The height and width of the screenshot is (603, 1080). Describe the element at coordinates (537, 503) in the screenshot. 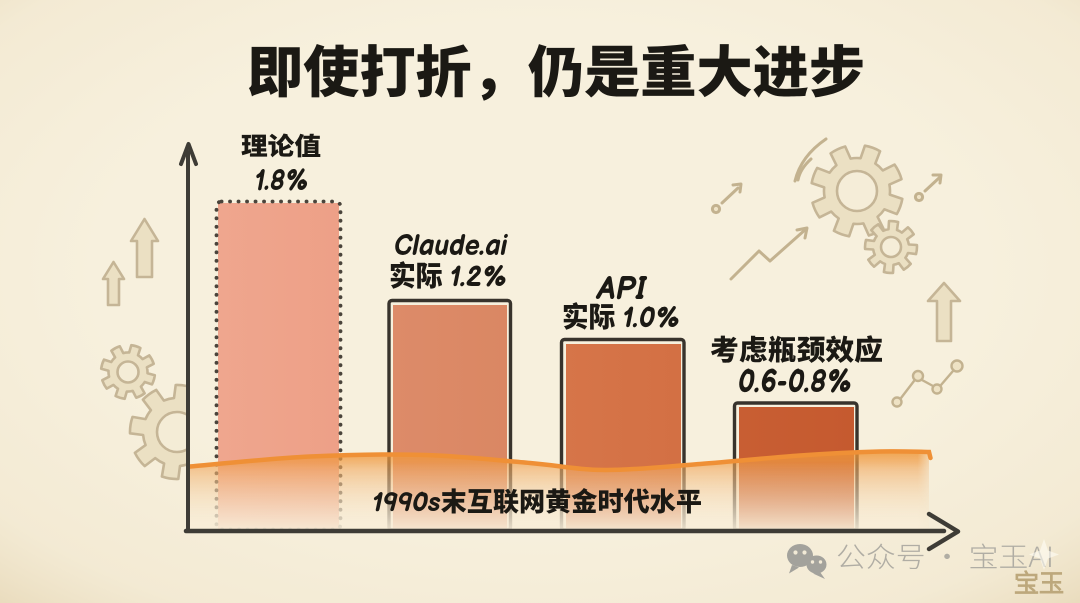

I see `svg-text: 1990s末互联网黄金时代水平` at that location.